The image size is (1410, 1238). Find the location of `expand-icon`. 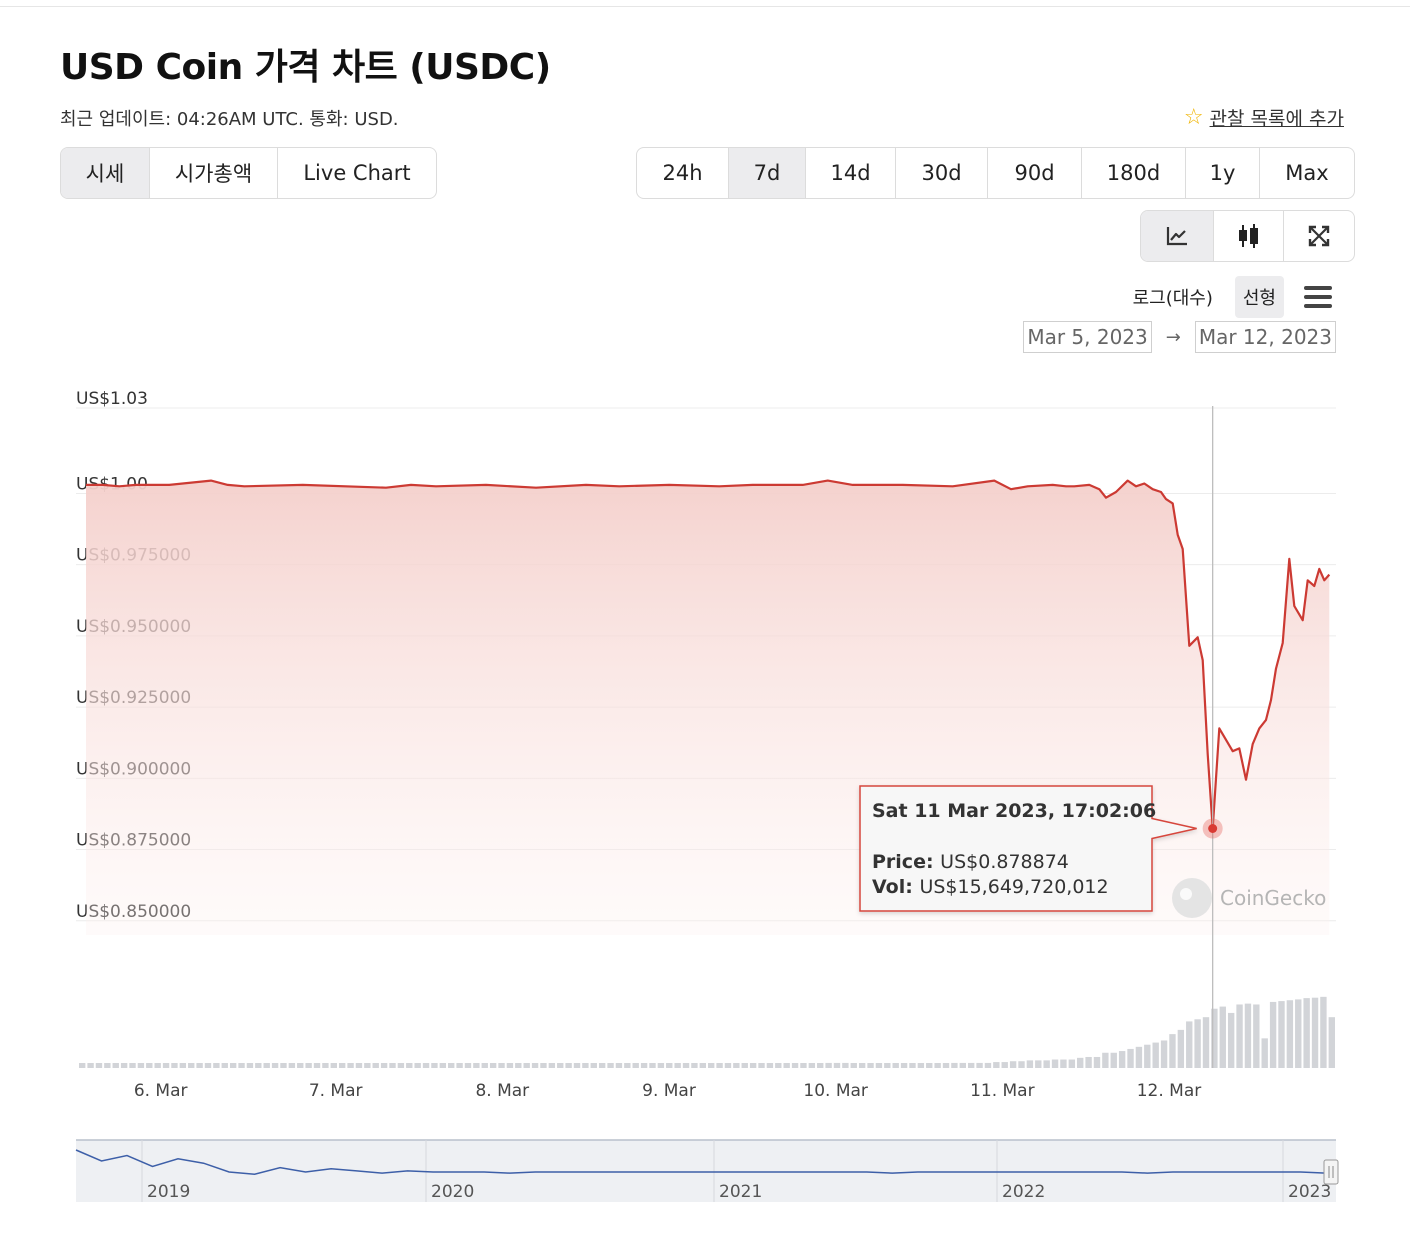

expand-icon is located at coordinates (1319, 236).